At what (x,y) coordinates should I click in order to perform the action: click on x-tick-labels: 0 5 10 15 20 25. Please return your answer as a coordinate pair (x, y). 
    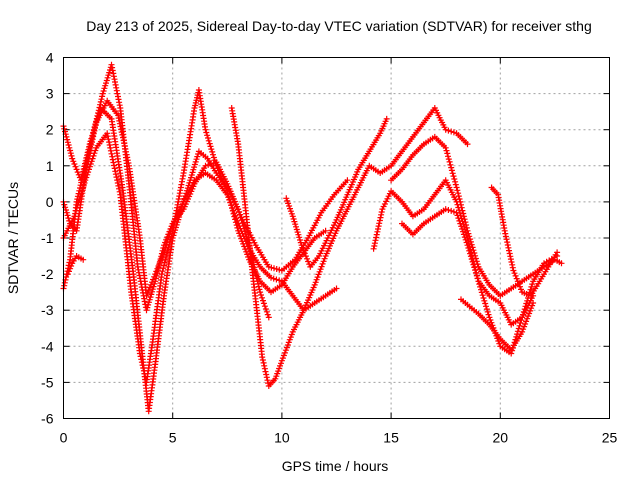
    Looking at the image, I should click on (339, 438).